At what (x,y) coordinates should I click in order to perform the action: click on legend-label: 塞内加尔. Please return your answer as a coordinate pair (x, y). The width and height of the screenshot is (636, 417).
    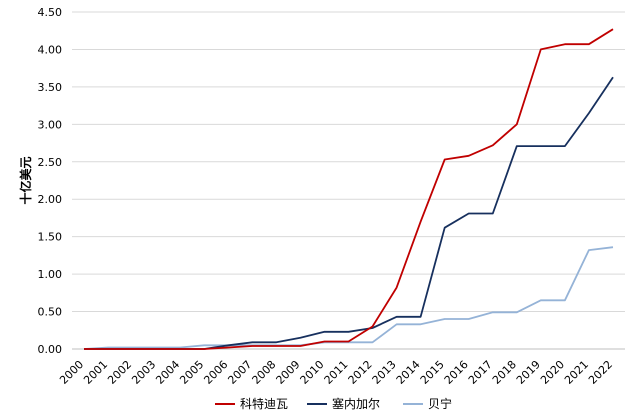
    Looking at the image, I should click on (356, 403).